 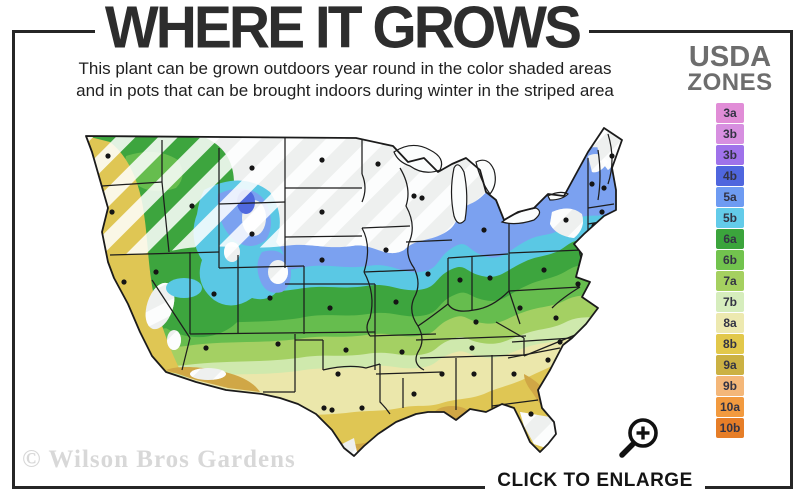 I want to click on legend-zone-swatch: 3a, so click(x=730, y=113).